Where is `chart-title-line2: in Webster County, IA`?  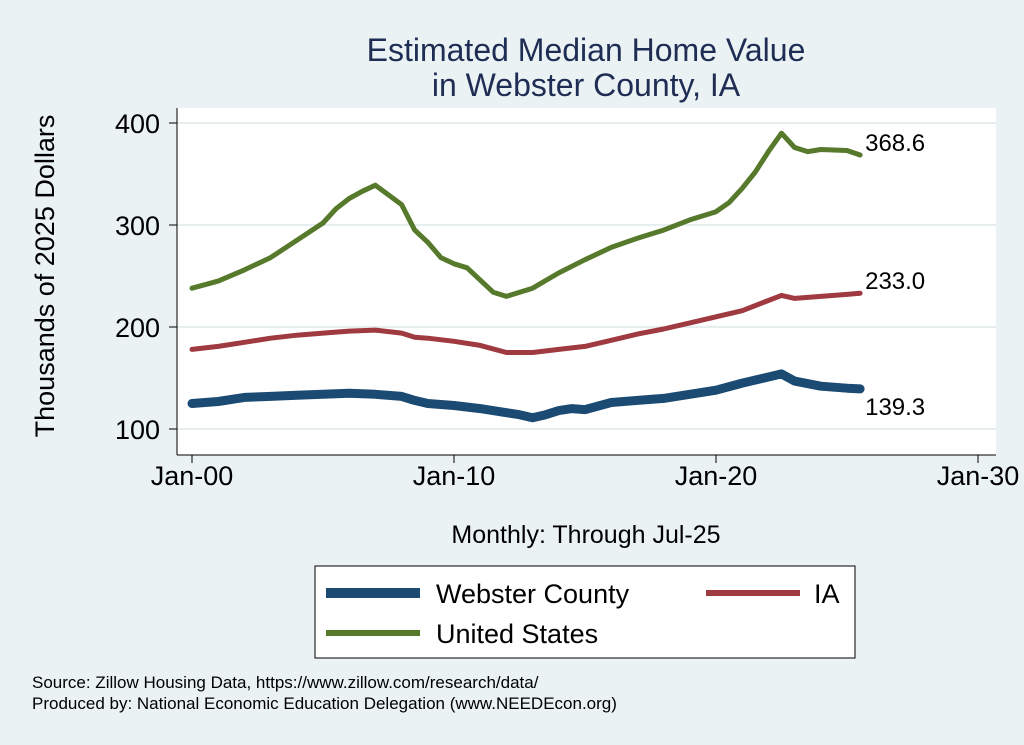
chart-title-line2: in Webster County, IA is located at coordinates (586, 85).